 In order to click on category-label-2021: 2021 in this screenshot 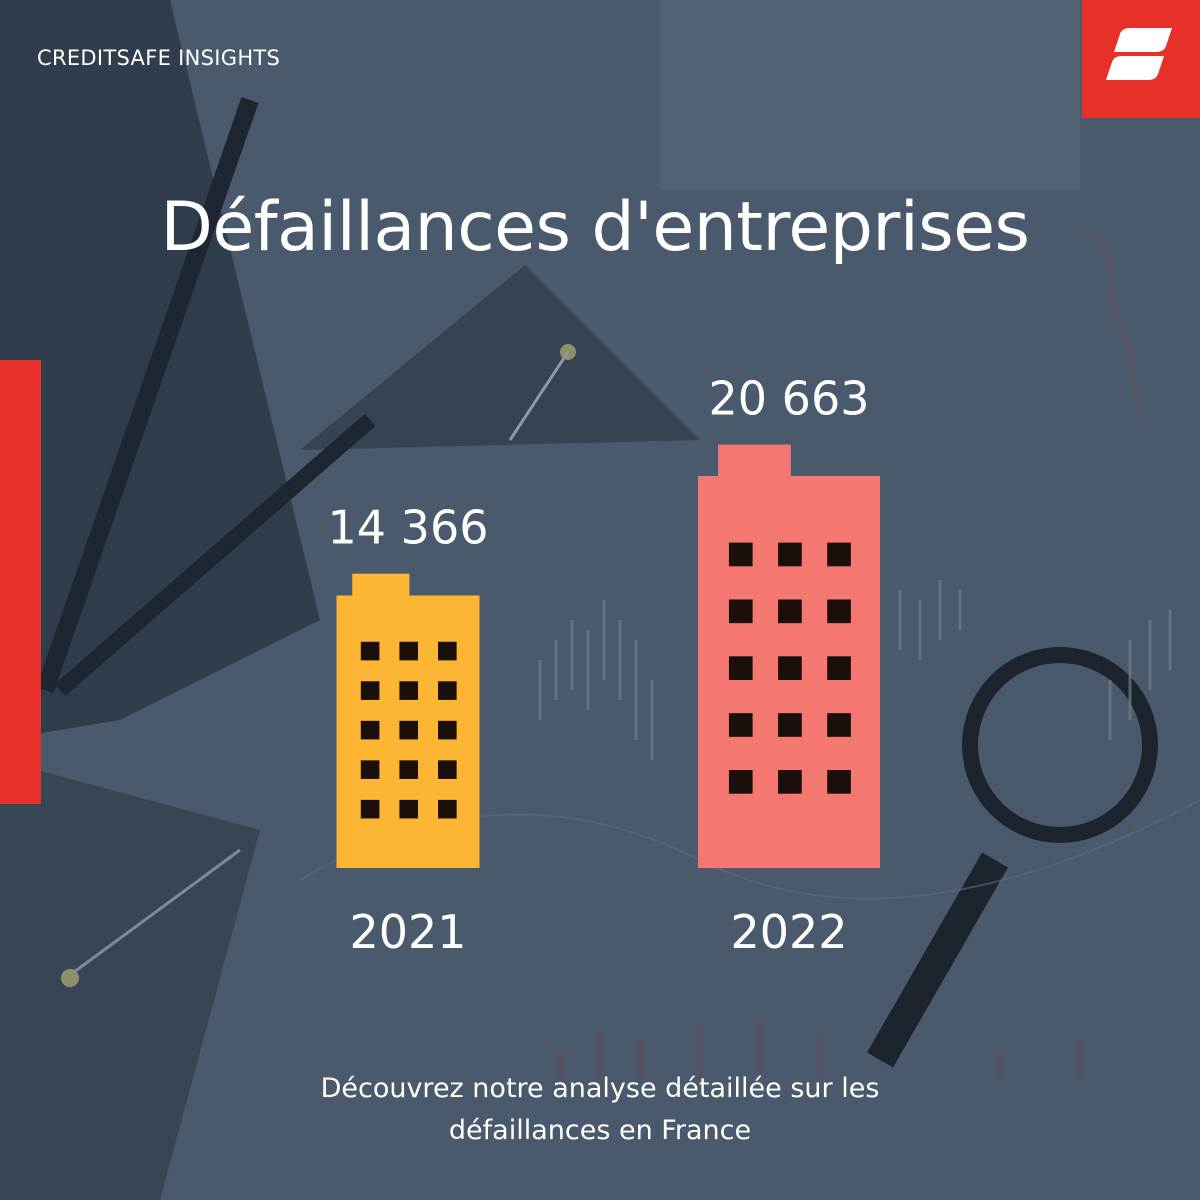, I will do `click(407, 932)`.